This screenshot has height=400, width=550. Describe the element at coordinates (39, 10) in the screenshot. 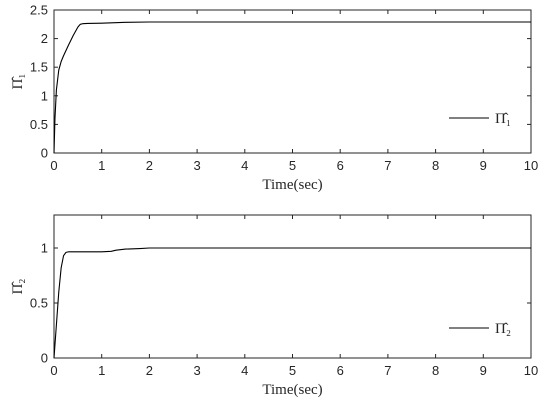

I see `y-tick-label: 2.5` at that location.